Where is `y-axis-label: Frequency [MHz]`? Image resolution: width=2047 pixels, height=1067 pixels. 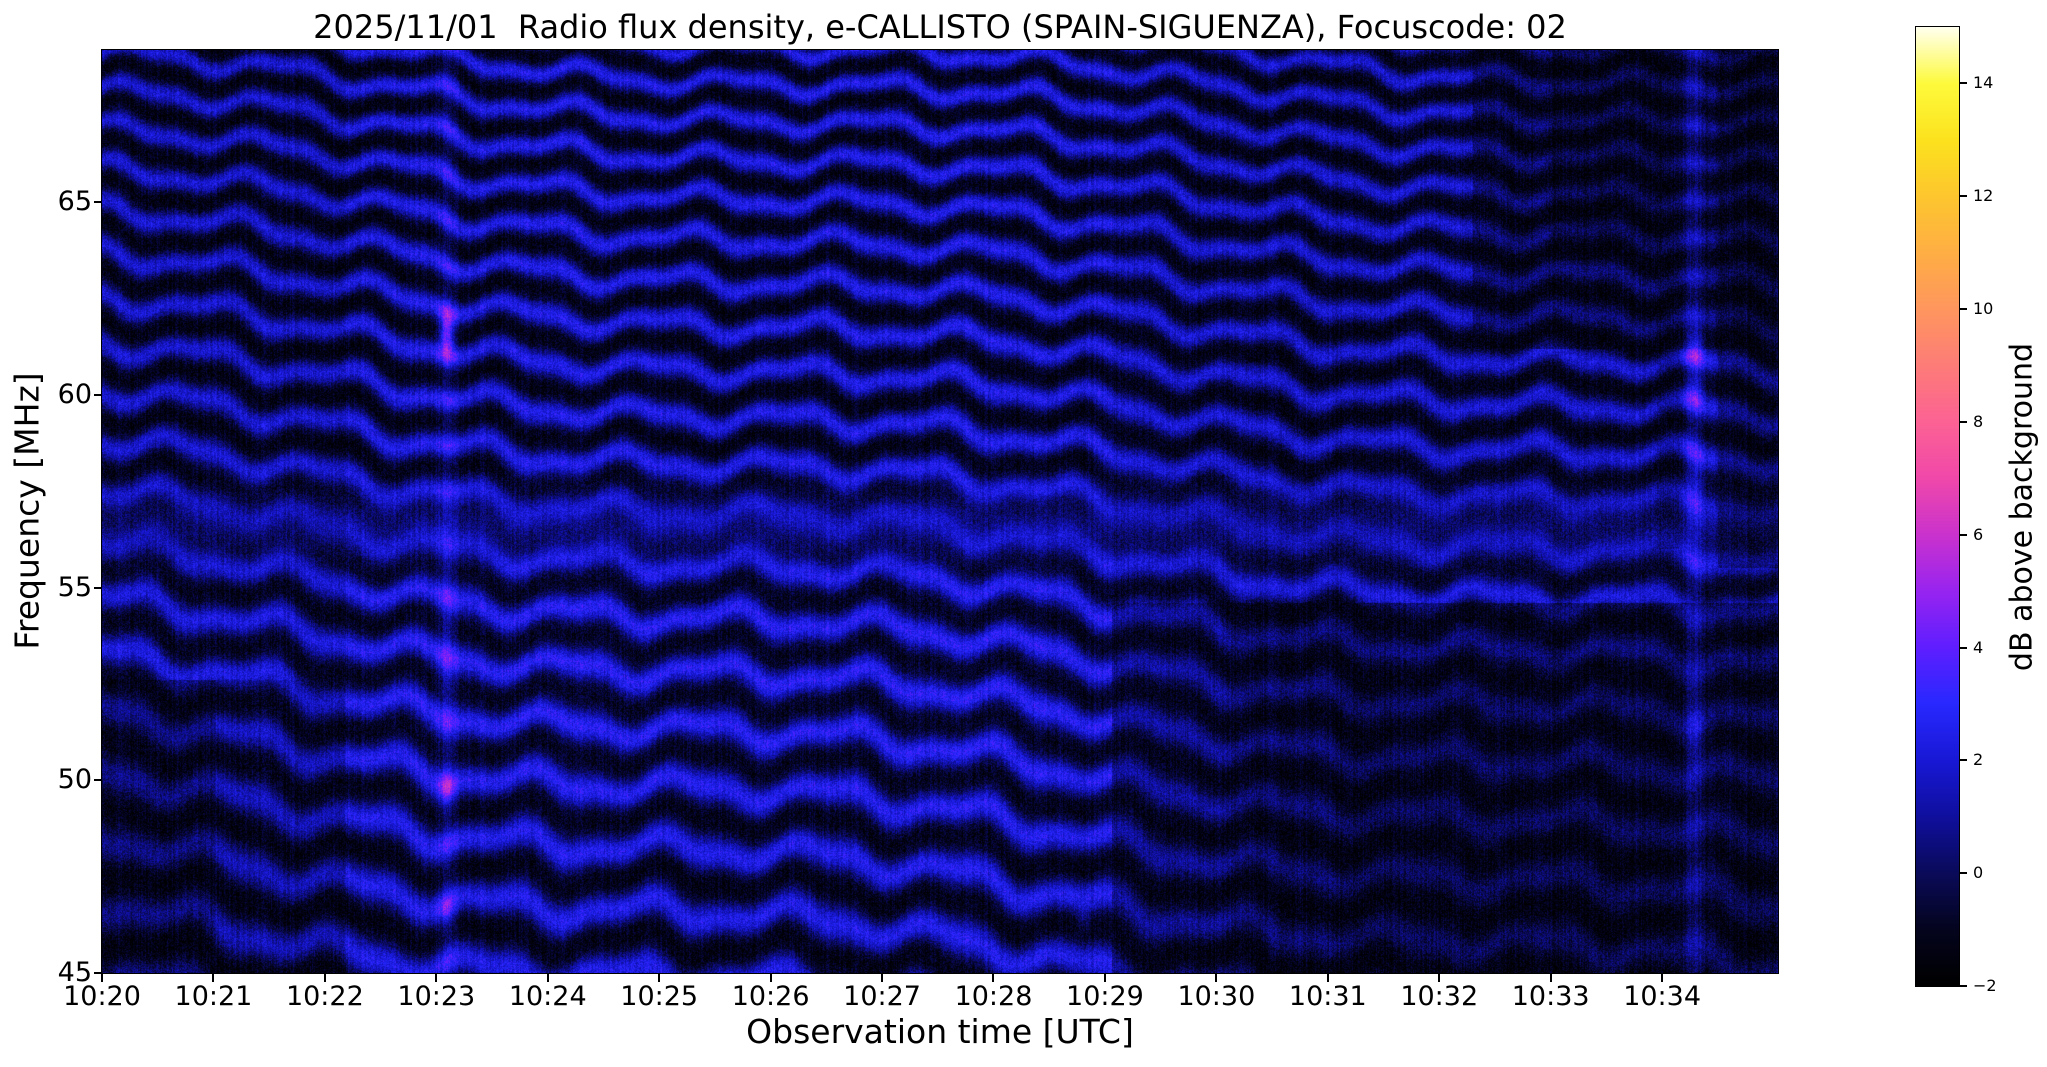
y-axis-label: Frequency [MHz] is located at coordinates (27, 511).